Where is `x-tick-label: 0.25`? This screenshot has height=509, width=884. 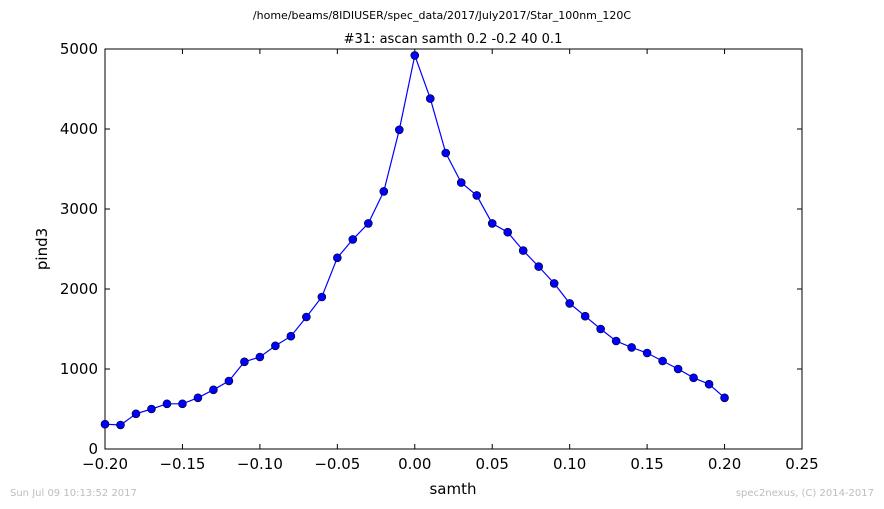 x-tick-label: 0.25 is located at coordinates (801, 464).